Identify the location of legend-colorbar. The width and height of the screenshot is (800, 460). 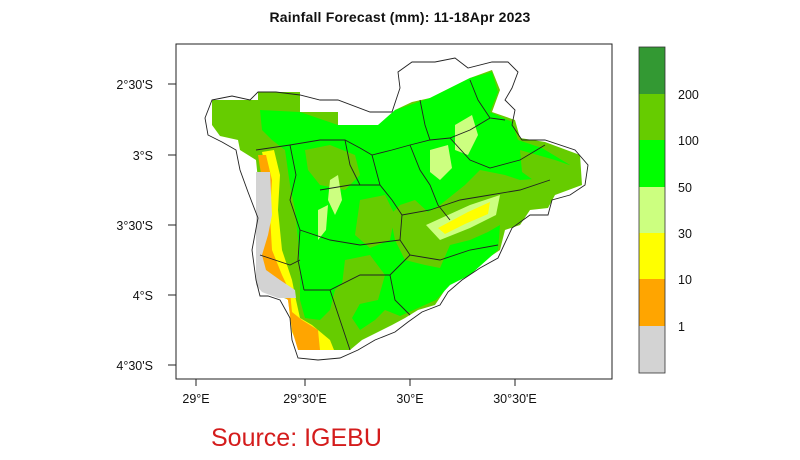
(652, 210).